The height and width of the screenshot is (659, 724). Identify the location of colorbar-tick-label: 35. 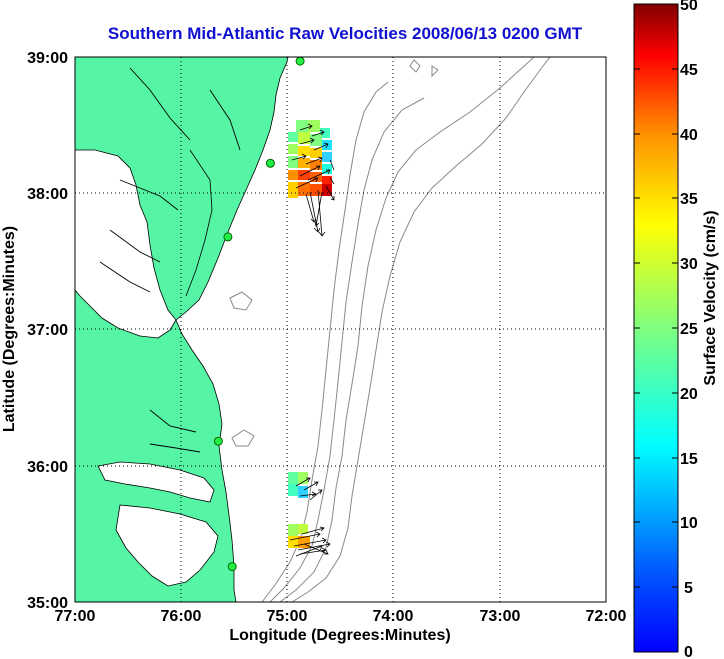
(689, 199).